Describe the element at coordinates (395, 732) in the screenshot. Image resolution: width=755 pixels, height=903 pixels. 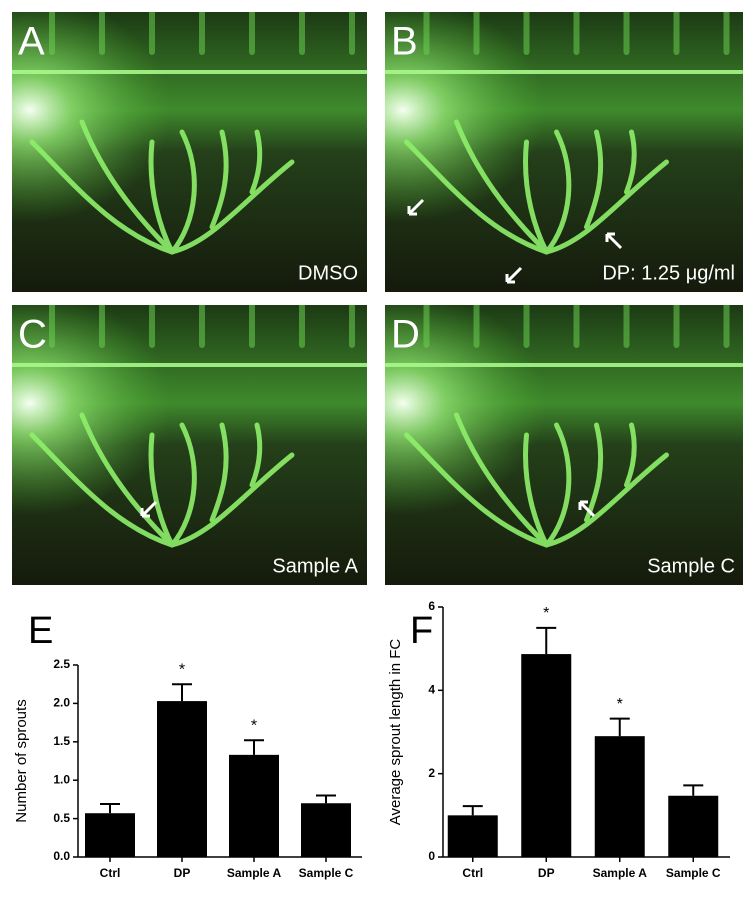
I see `y-axis-label: Average sprout length in FC` at that location.